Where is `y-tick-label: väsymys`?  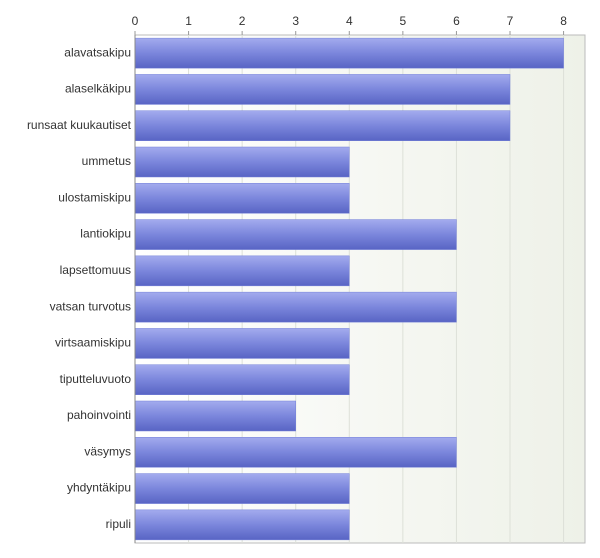 y-tick-label: väsymys is located at coordinates (107, 451).